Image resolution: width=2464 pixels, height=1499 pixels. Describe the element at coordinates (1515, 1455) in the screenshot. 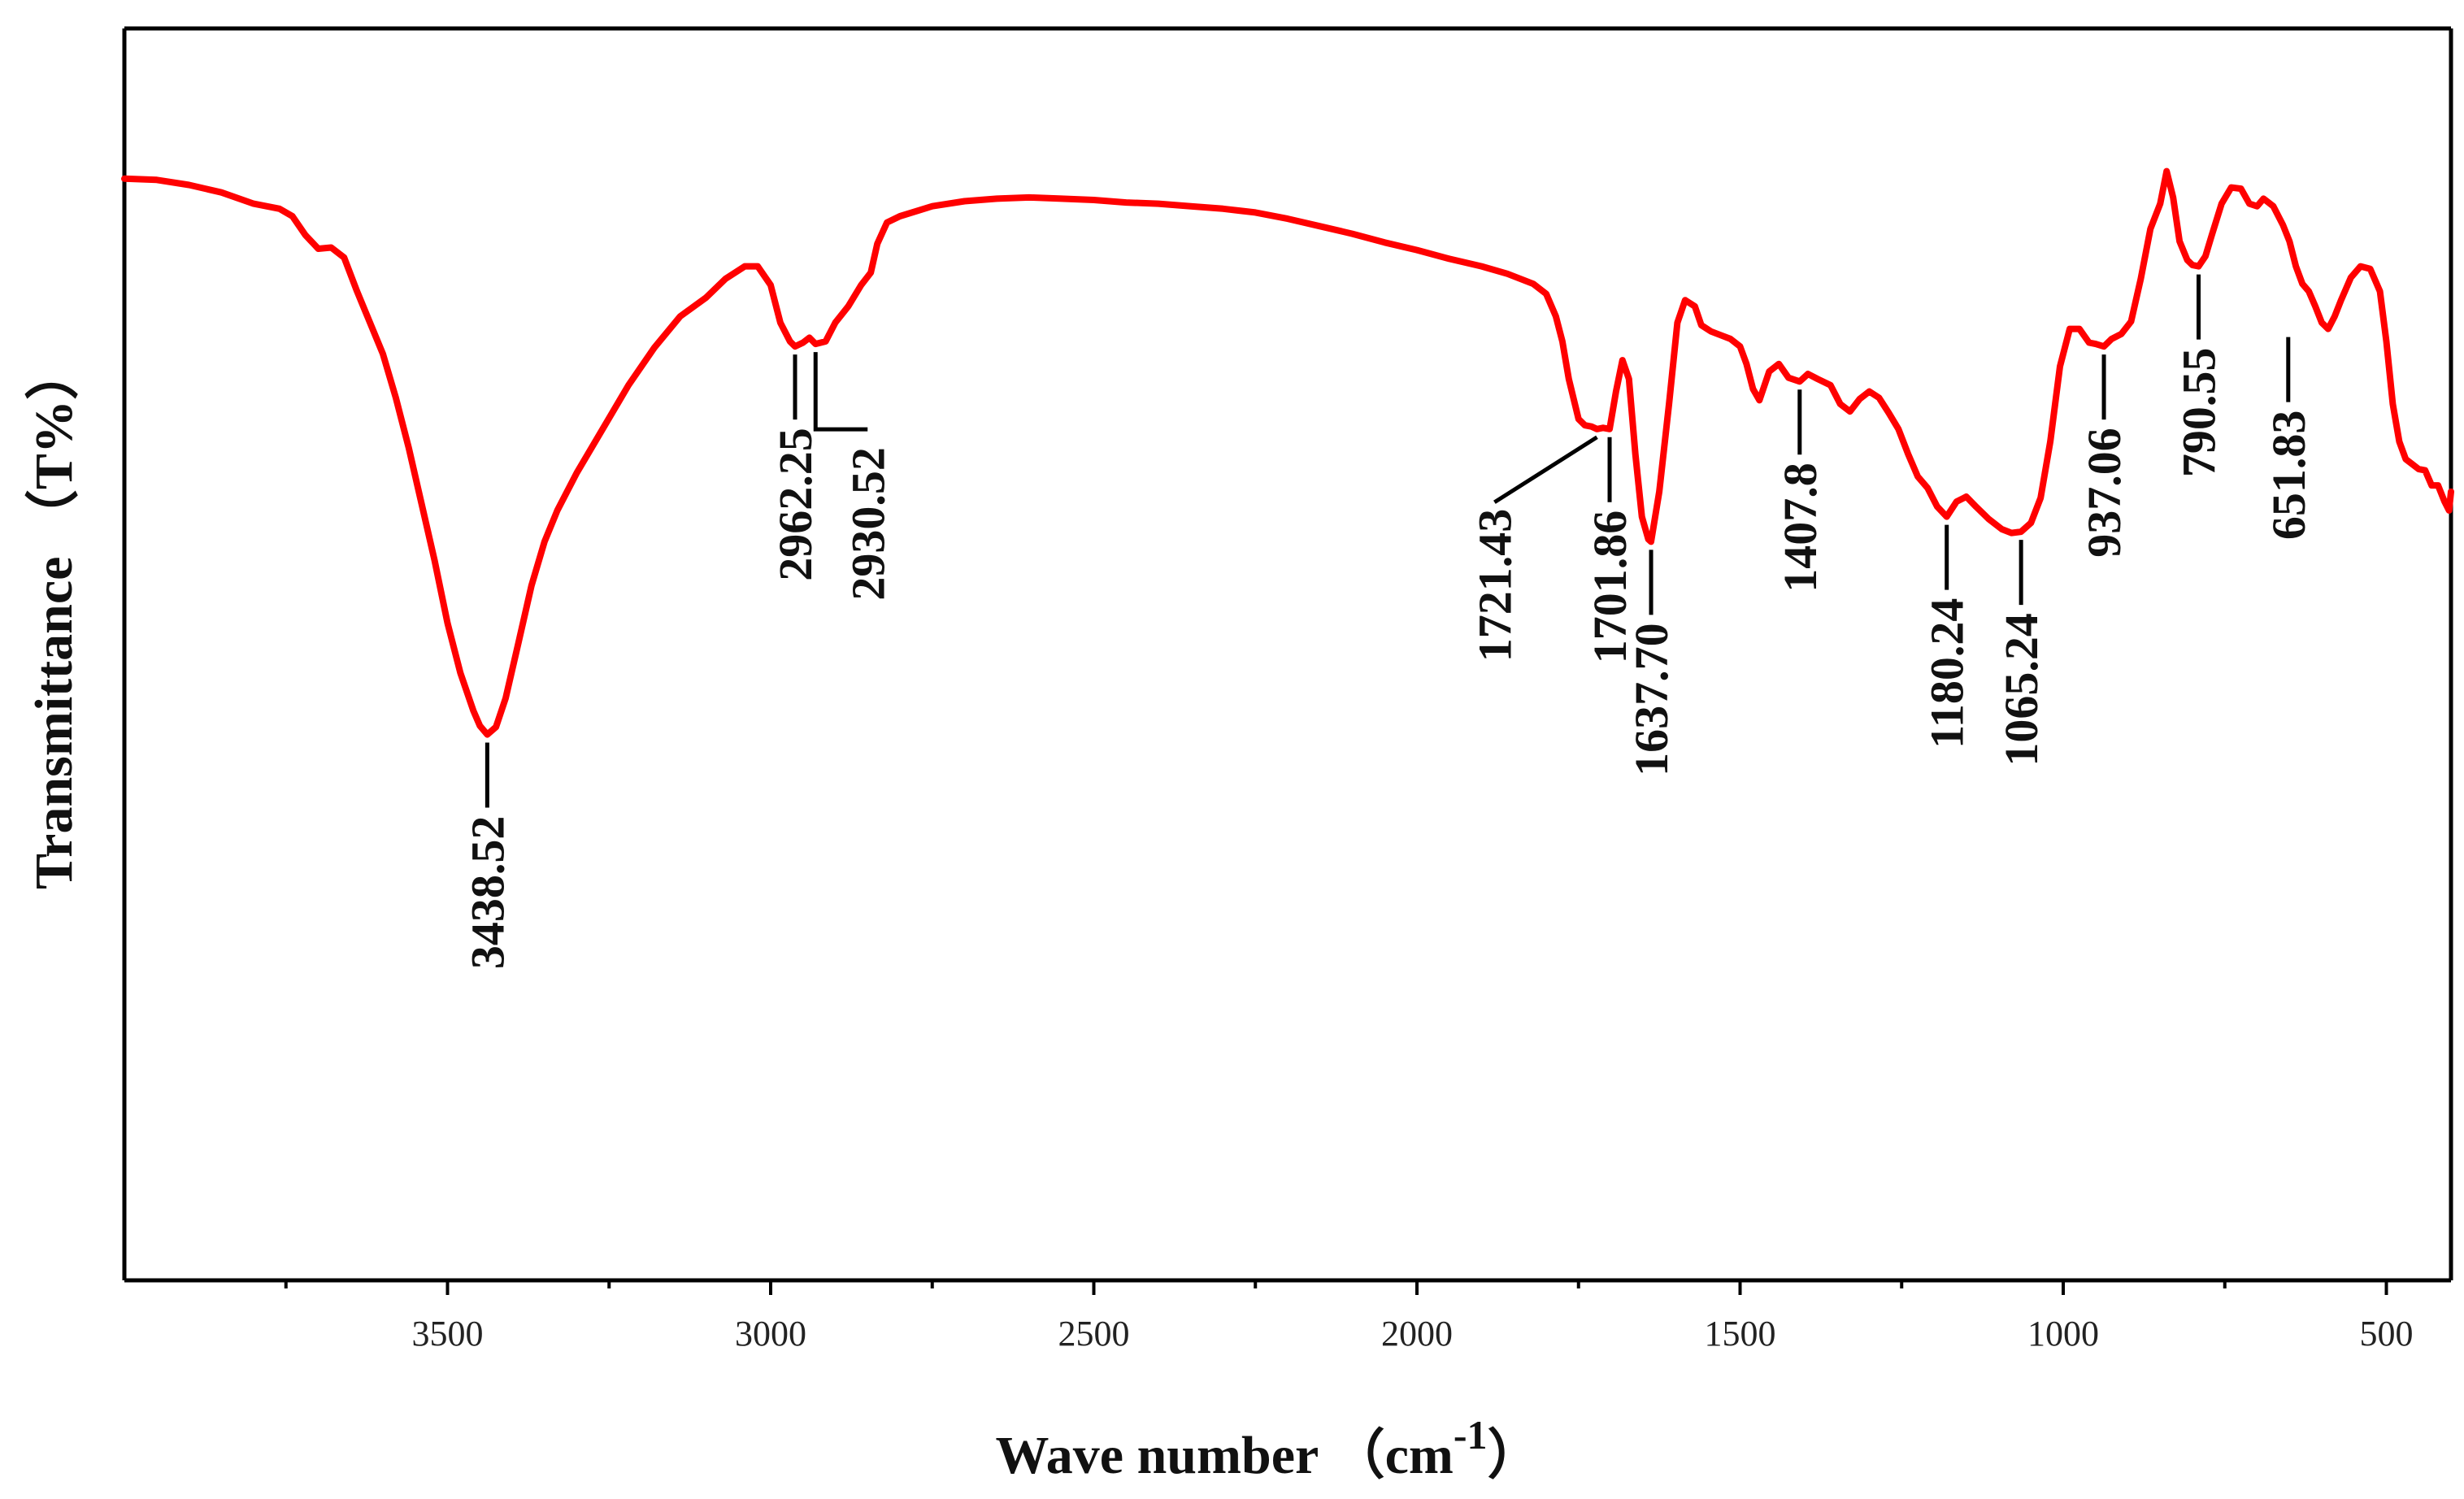

I see `x-axis-title-close: ）` at that location.